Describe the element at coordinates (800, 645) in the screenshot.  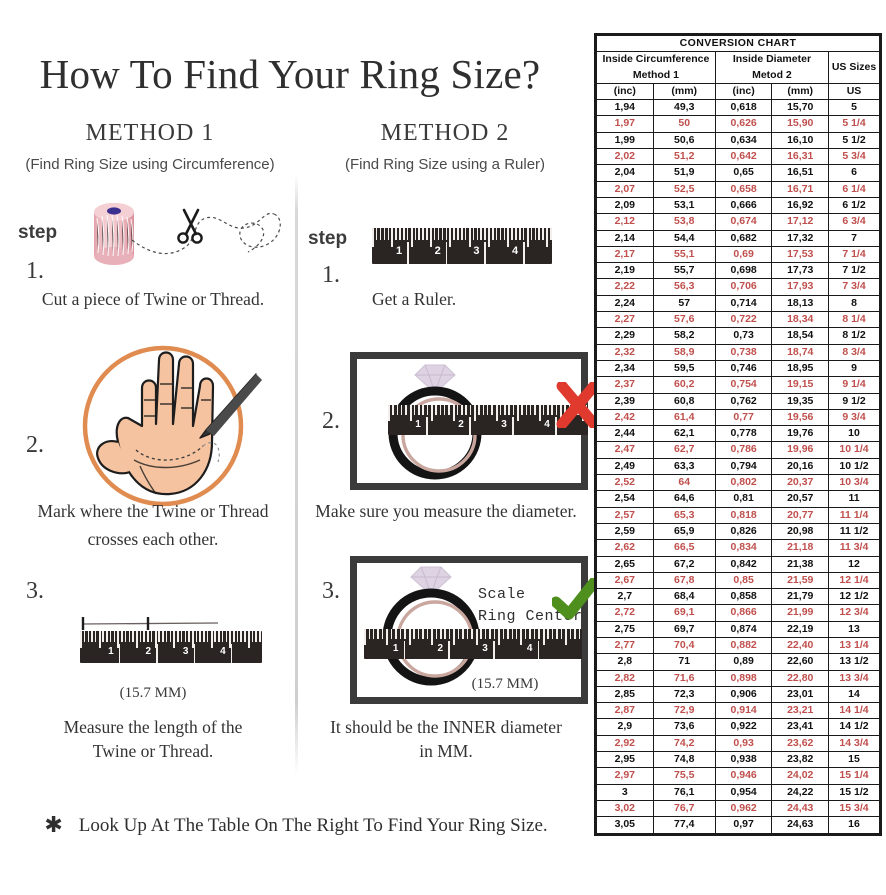
I see `table-cell: 22,40` at that location.